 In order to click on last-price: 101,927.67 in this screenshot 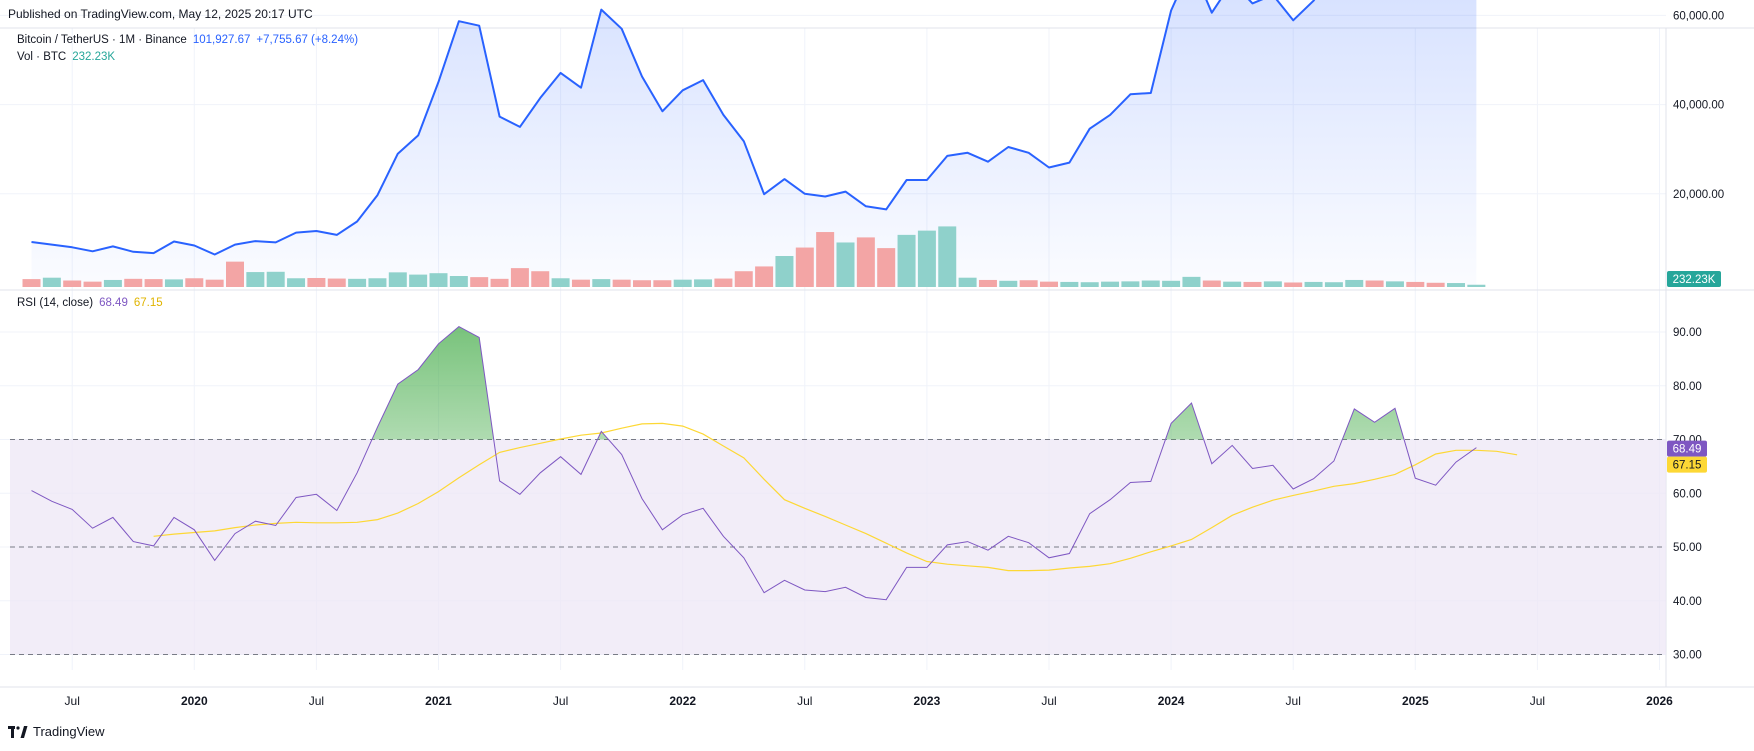, I will do `click(221, 40)`.